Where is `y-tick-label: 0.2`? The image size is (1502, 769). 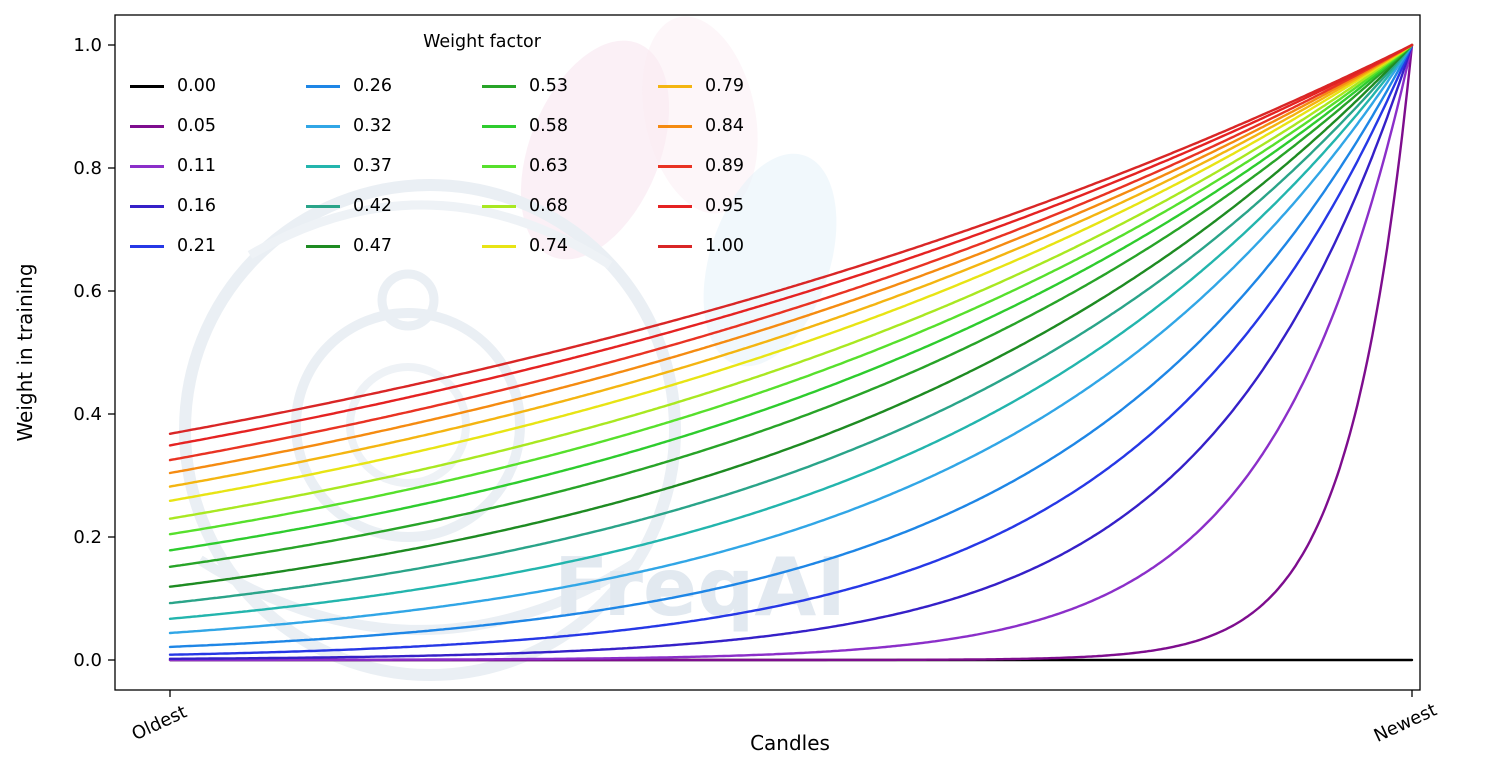
y-tick-label: 0.2 is located at coordinates (87, 537).